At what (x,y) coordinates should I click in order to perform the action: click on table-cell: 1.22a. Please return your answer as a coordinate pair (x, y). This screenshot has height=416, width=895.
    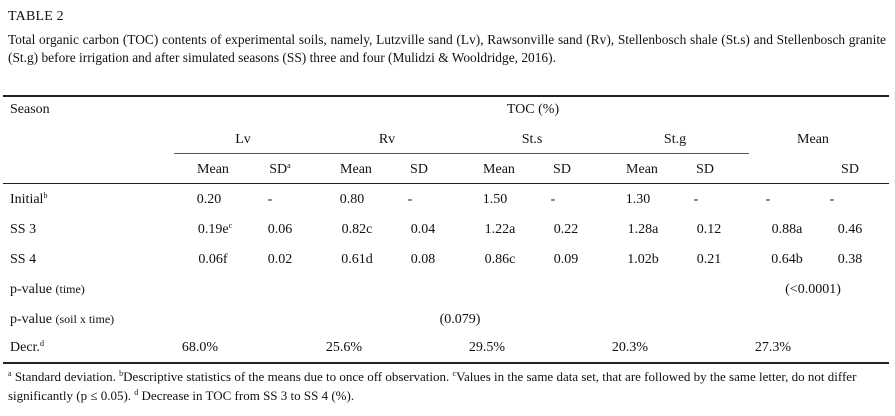
    Looking at the image, I should click on (500, 229).